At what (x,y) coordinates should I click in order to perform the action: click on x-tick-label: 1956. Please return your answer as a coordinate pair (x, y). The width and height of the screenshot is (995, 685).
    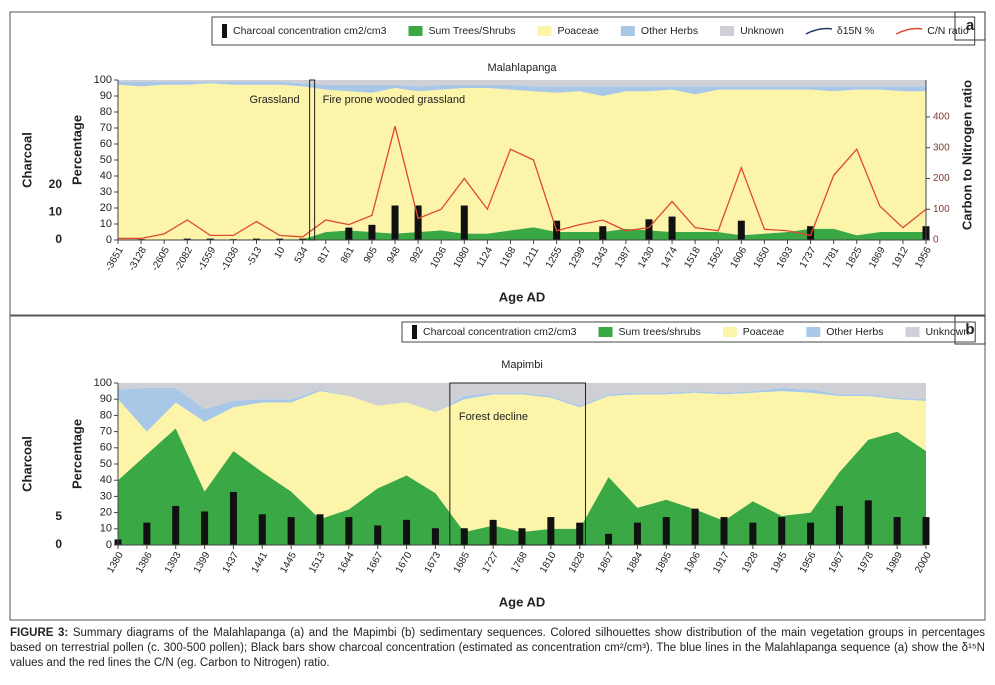
    Looking at the image, I should click on (923, 257).